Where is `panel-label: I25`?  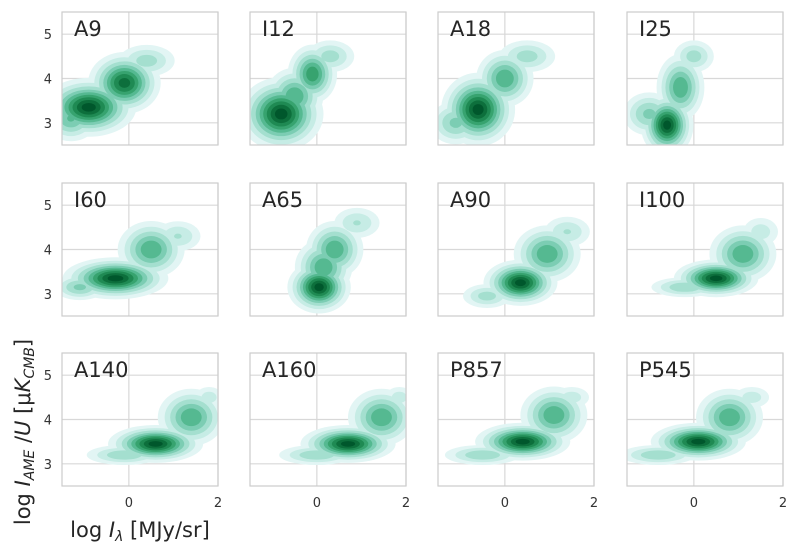
panel-label: I25 is located at coordinates (655, 29).